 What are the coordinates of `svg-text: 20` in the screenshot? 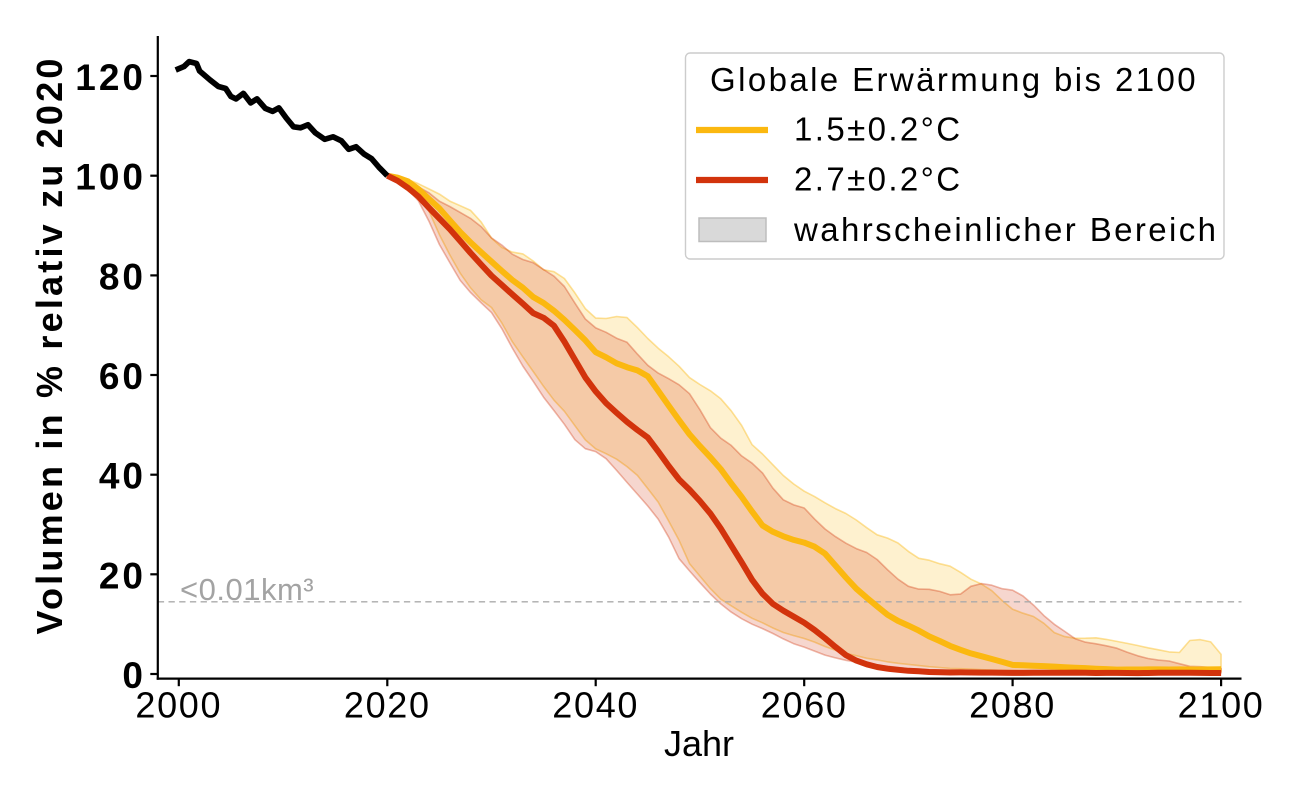 It's located at (122, 575).